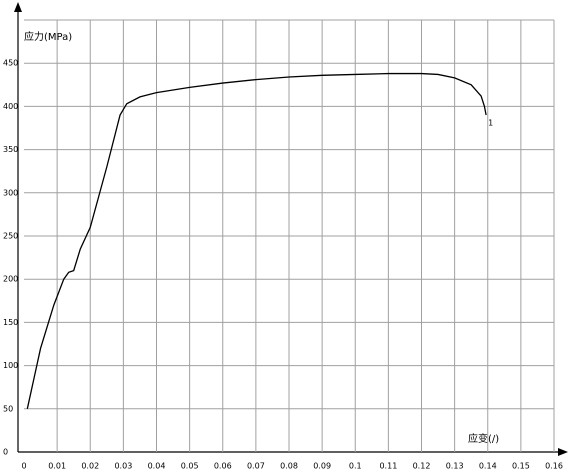 This screenshot has width=569, height=475. Describe the element at coordinates (23, 466) in the screenshot. I see `x-tick-label: 0` at that location.